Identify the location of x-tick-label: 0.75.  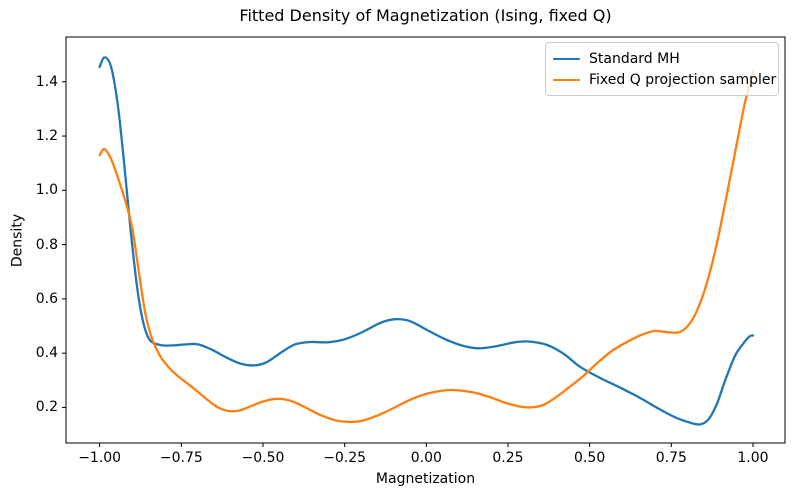
(671, 458).